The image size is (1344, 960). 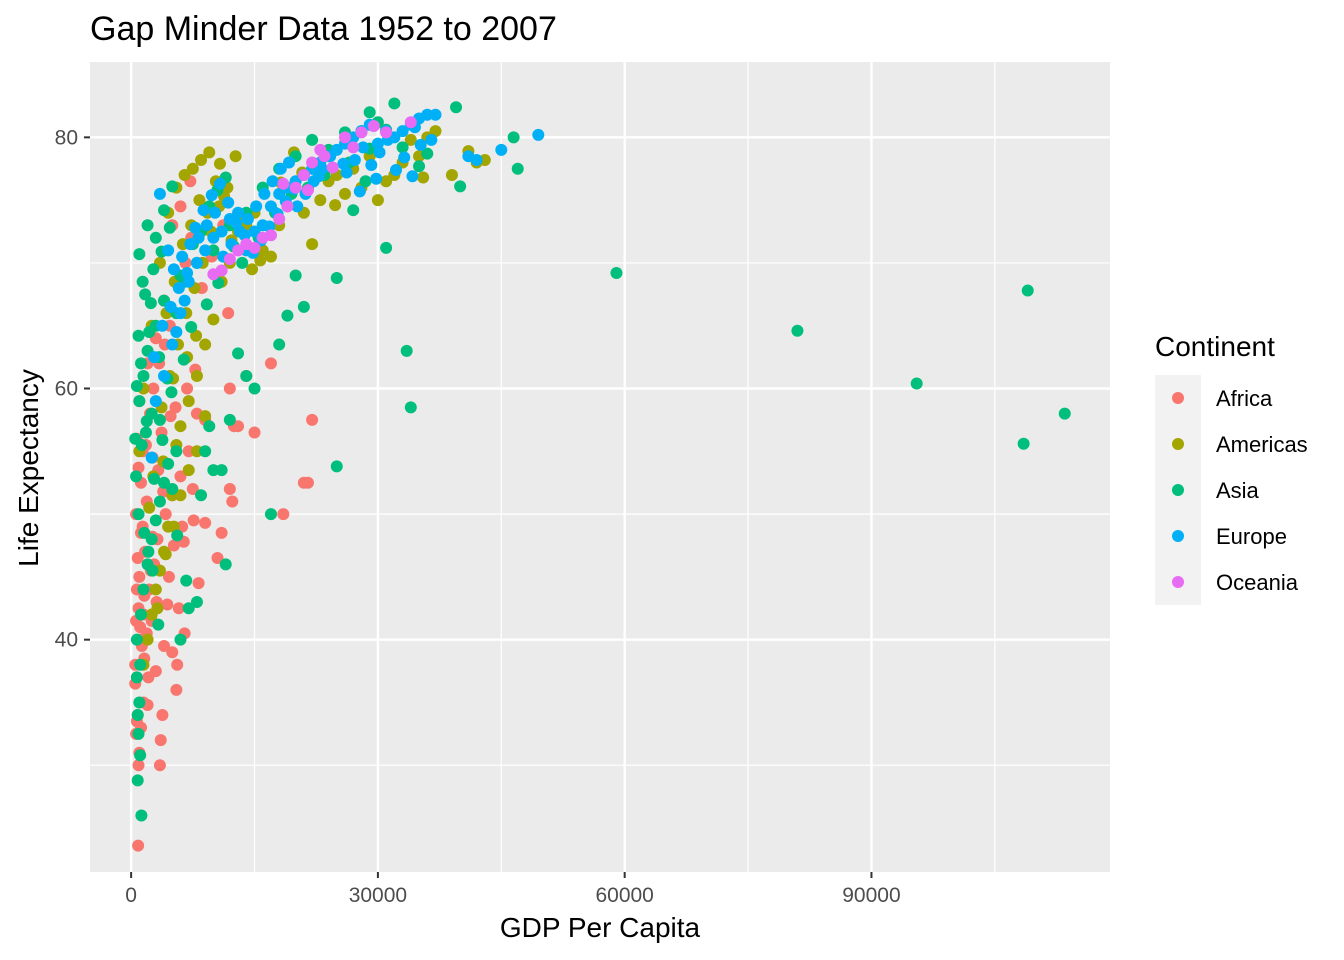 What do you see at coordinates (131, 895) in the screenshot?
I see `x-tick-label: 0` at bounding box center [131, 895].